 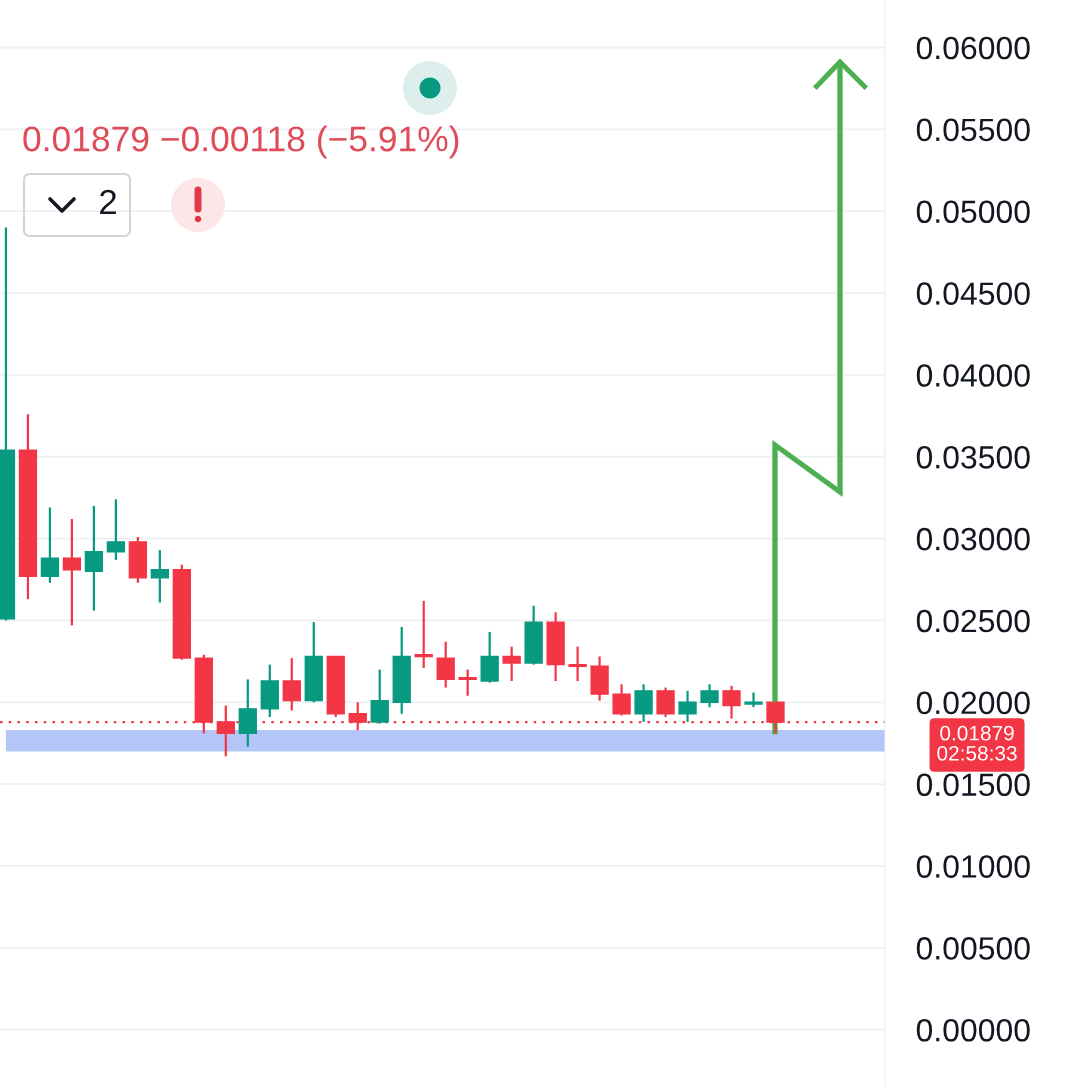 I want to click on y-tick-label: 0.04500, so click(x=973, y=293).